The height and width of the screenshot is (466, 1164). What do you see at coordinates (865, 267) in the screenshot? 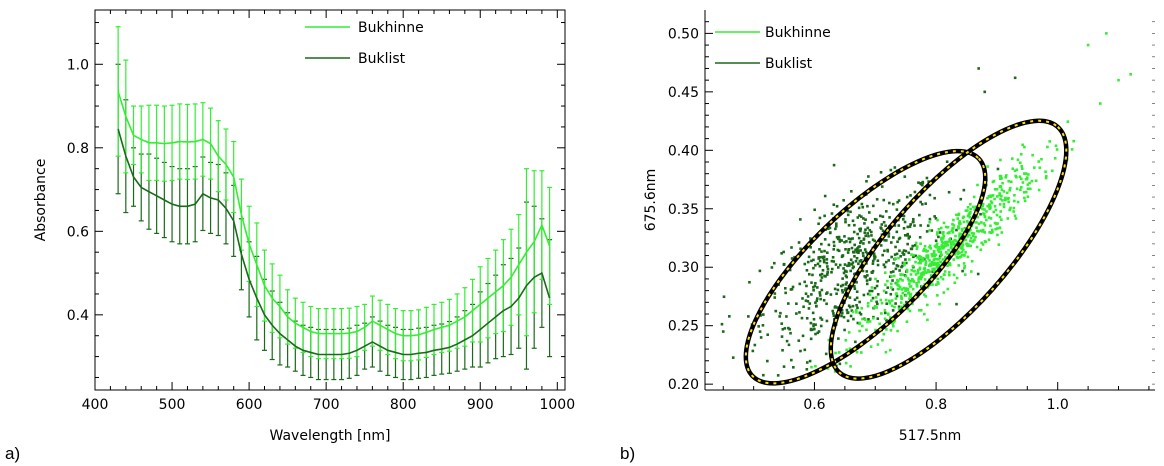
I see `ellipse-dash` at bounding box center [865, 267].